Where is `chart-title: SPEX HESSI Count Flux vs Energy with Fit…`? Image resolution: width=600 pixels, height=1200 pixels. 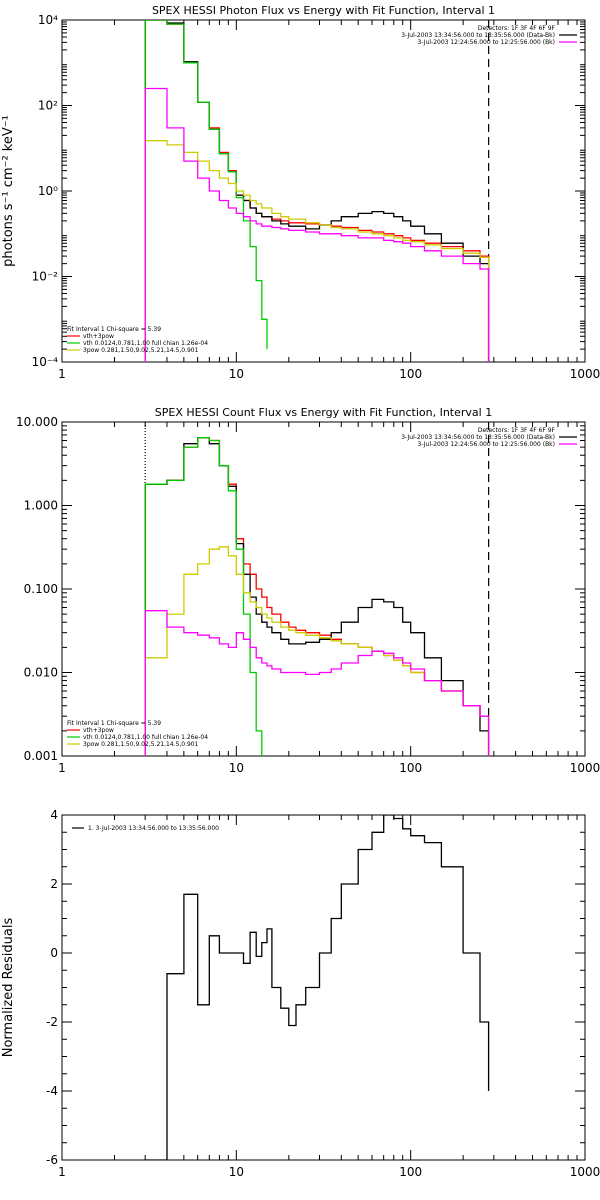 chart-title: SPEX HESSI Count Flux vs Energy with Fit… is located at coordinates (323, 412).